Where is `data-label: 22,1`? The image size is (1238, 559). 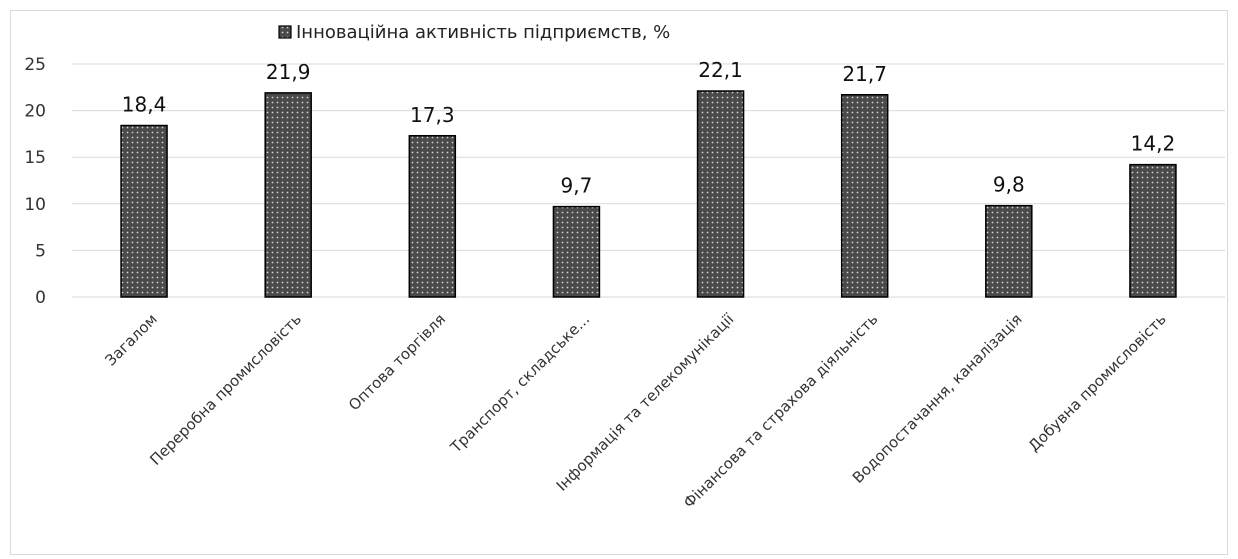
data-label: 22,1 is located at coordinates (720, 70).